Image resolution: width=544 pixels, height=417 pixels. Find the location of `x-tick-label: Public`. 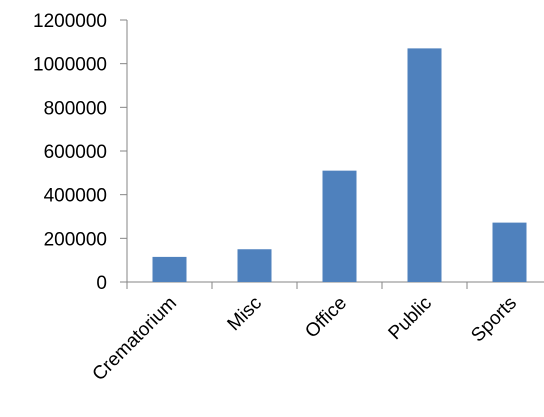

x-tick-label: Public is located at coordinates (410, 318).